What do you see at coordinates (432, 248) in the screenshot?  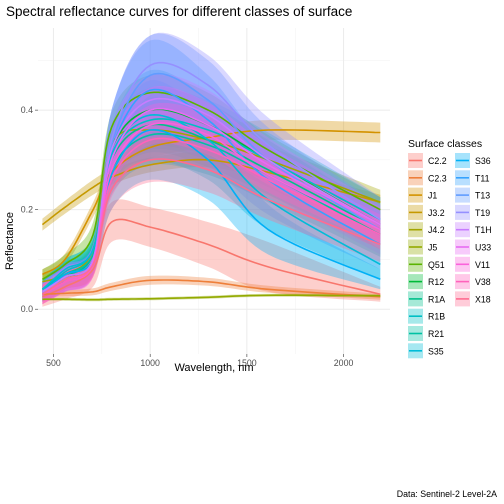 I see `legend-label: J5` at bounding box center [432, 248].